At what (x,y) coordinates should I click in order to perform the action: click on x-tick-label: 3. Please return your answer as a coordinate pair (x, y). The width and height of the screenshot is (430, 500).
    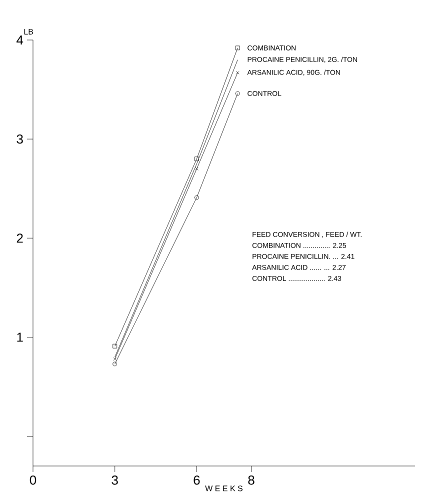
    Looking at the image, I should click on (115, 480).